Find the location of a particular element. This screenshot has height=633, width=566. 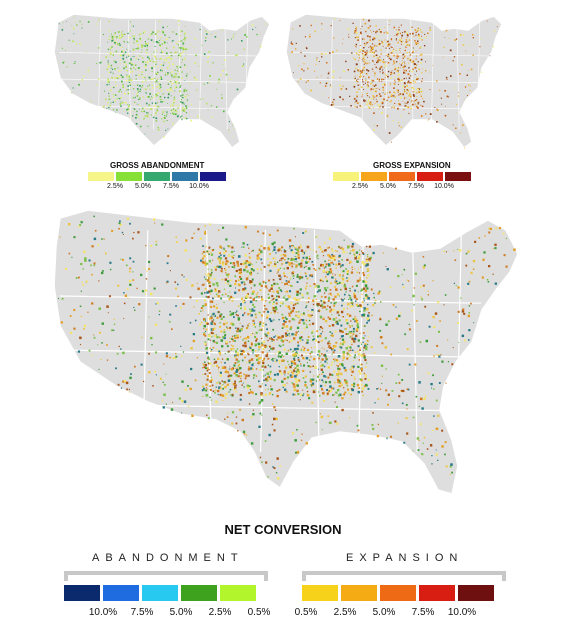

legend-swatch is located at coordinates (82, 593).